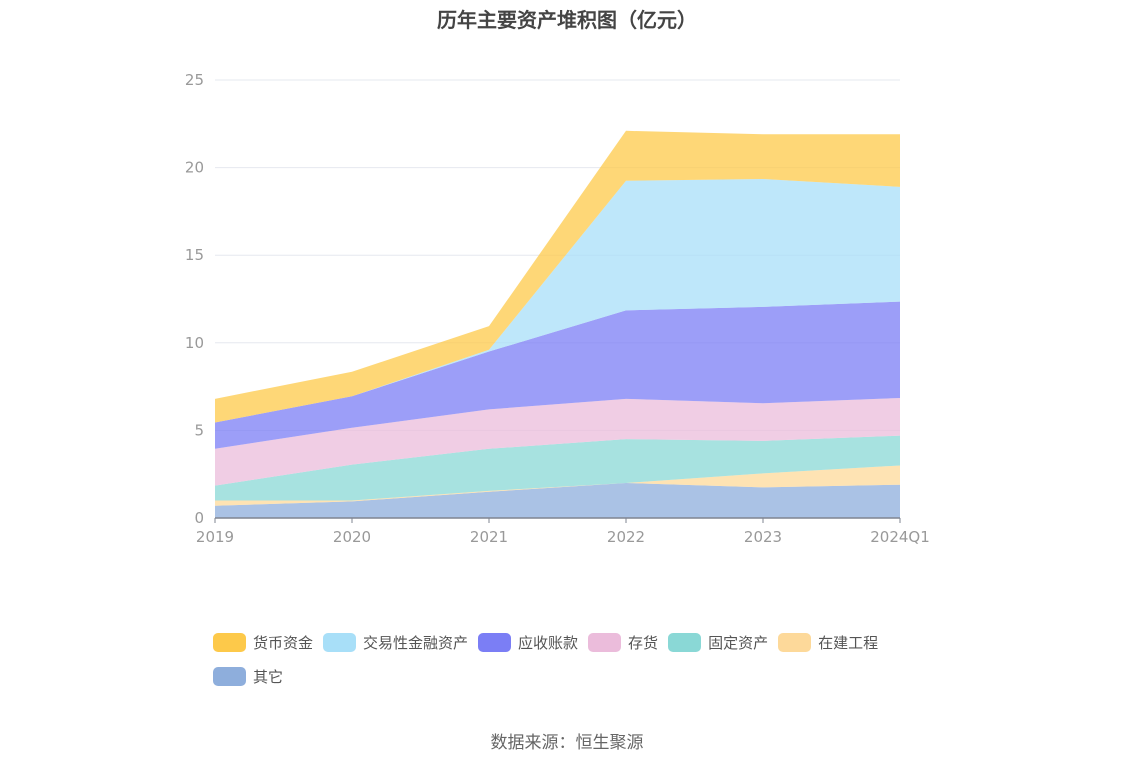  What do you see at coordinates (626, 537) in the screenshot?
I see `x-tick-label: 2022` at bounding box center [626, 537].